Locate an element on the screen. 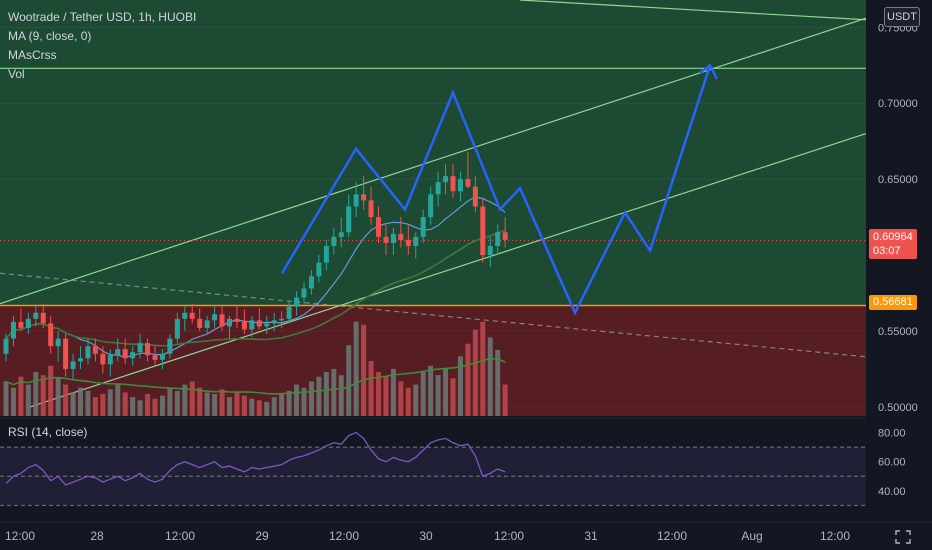 The width and height of the screenshot is (932, 550). rsi-indicator-label: RSI (14, close) is located at coordinates (48, 432).